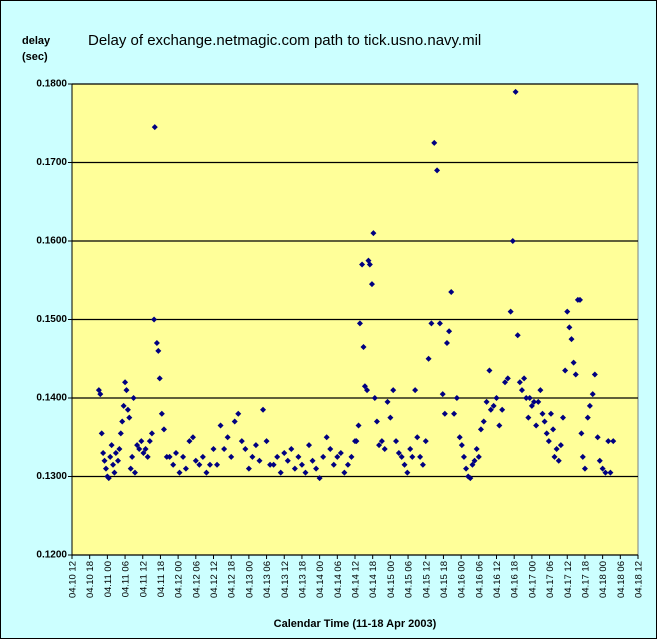  I want to click on y-tick-label: 0.1500, so click(51, 319).